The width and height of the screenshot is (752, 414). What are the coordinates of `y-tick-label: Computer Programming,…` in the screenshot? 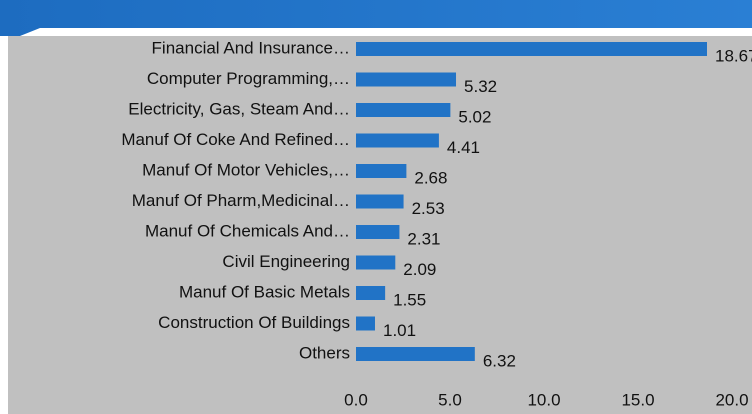 It's located at (248, 78).